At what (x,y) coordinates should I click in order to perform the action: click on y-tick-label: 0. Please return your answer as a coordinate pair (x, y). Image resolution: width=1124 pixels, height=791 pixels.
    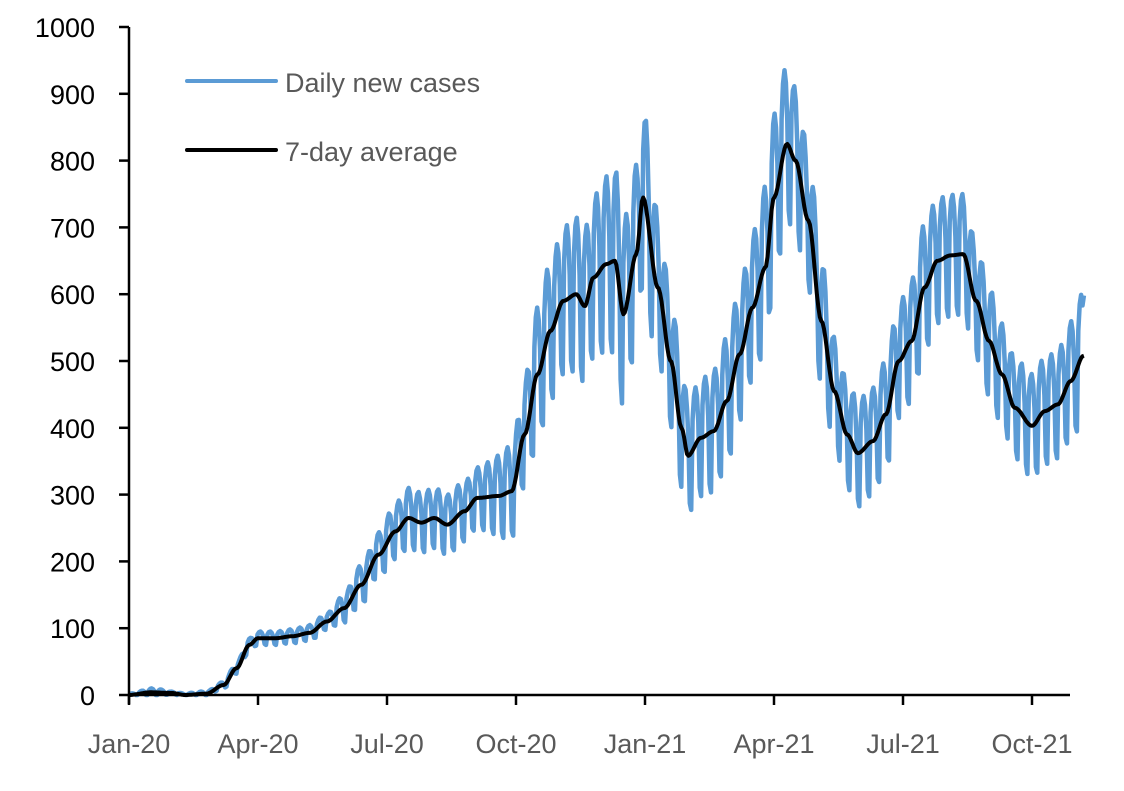
    Looking at the image, I should click on (87, 696).